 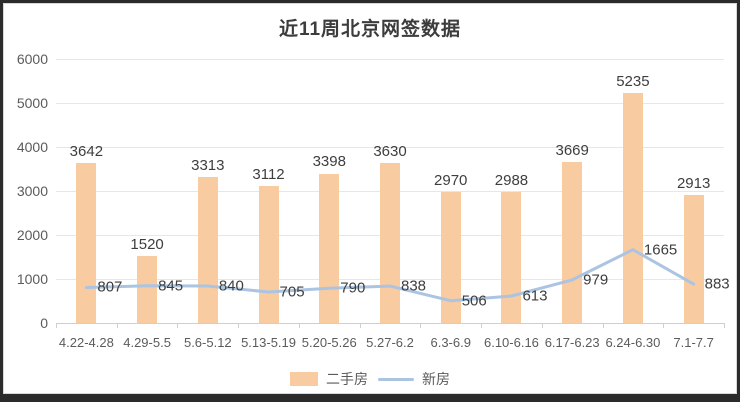 What do you see at coordinates (268, 254) in the screenshot?
I see `bar-5.13-5.19` at bounding box center [268, 254].